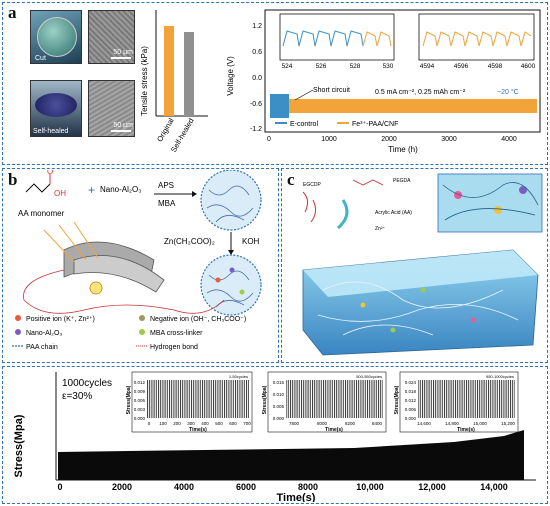  Describe the element at coordinates (87, 383) in the screenshot. I see `cycles-label: 1000cycles` at that location.